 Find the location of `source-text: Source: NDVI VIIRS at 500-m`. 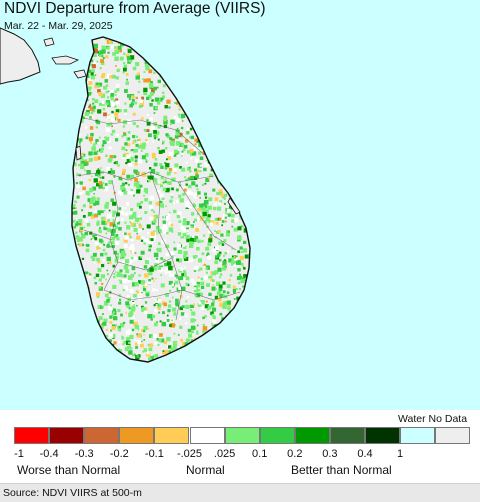

source-text: Source: NDVI VIIRS at 500-m is located at coordinates (72, 493).